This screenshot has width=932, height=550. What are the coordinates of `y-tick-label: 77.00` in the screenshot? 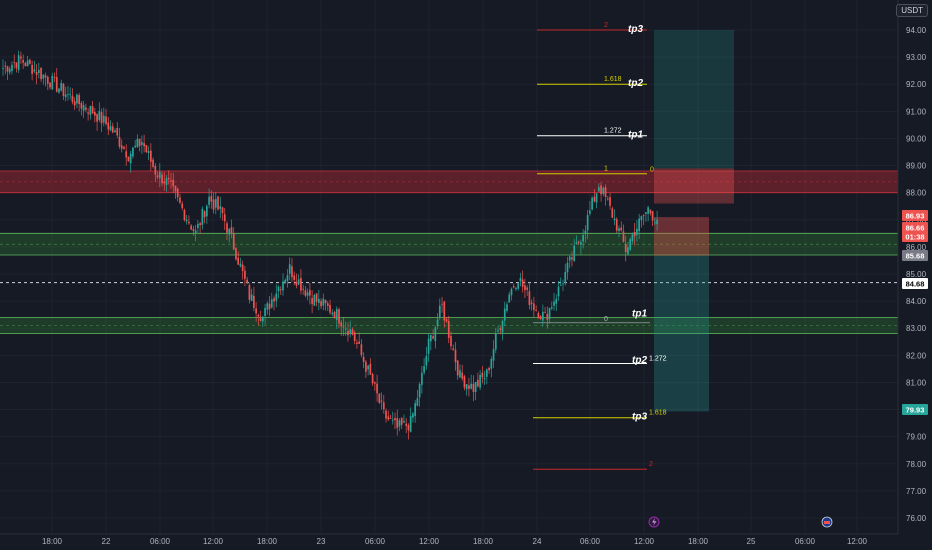 It's located at (916, 491).